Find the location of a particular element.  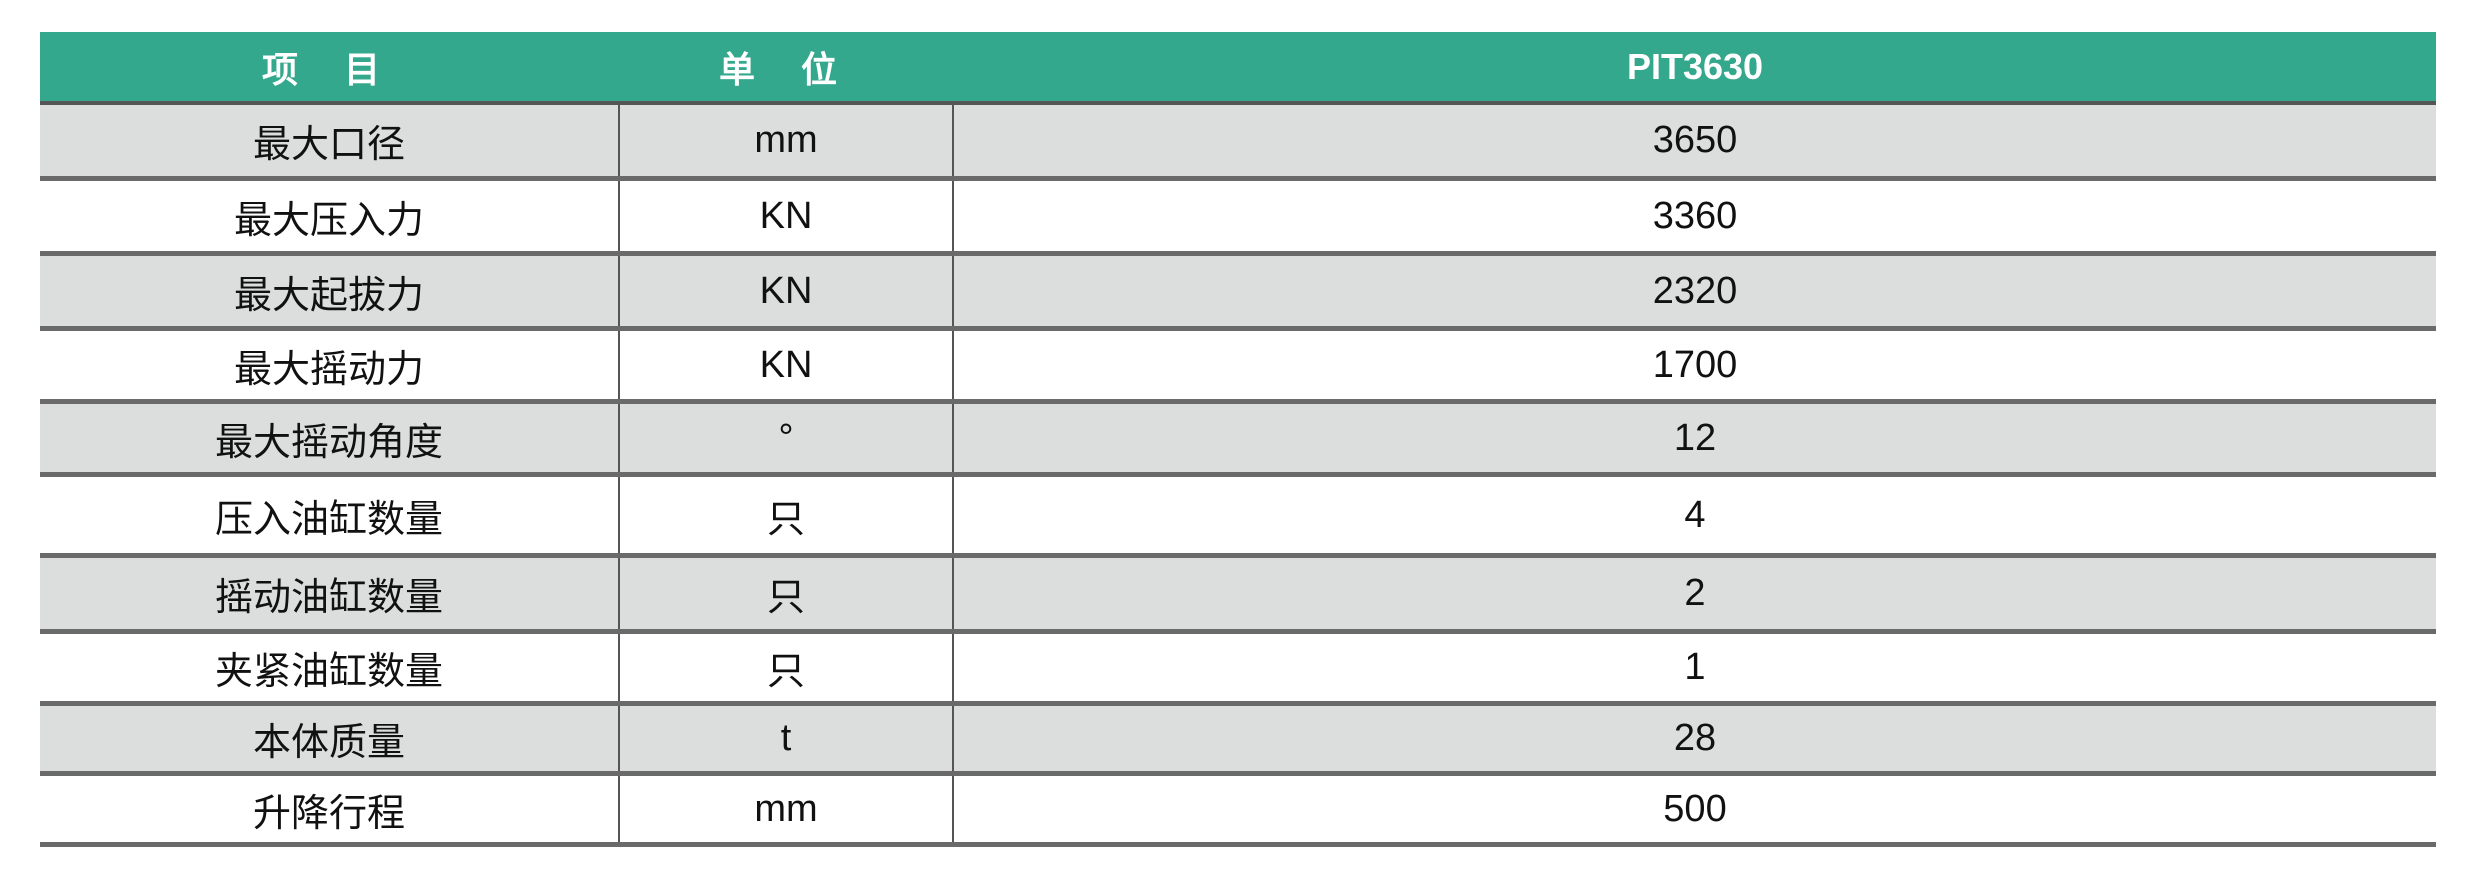

cell-item: 升降行程 is located at coordinates (330, 809).